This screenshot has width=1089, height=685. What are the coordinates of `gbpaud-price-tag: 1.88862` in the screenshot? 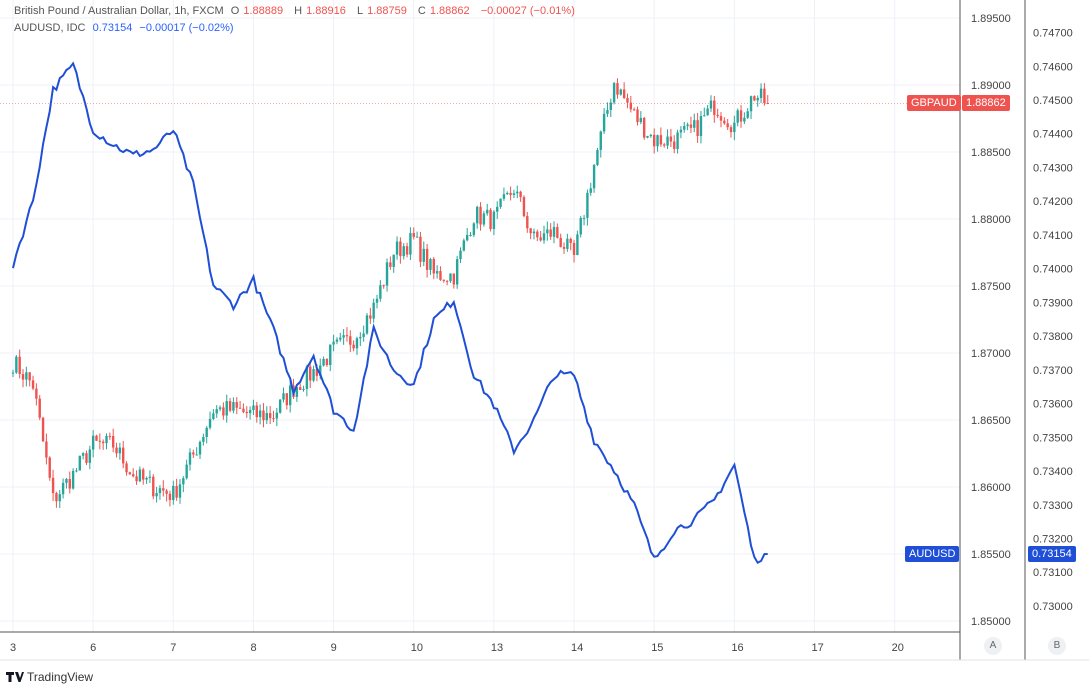 It's located at (986, 103).